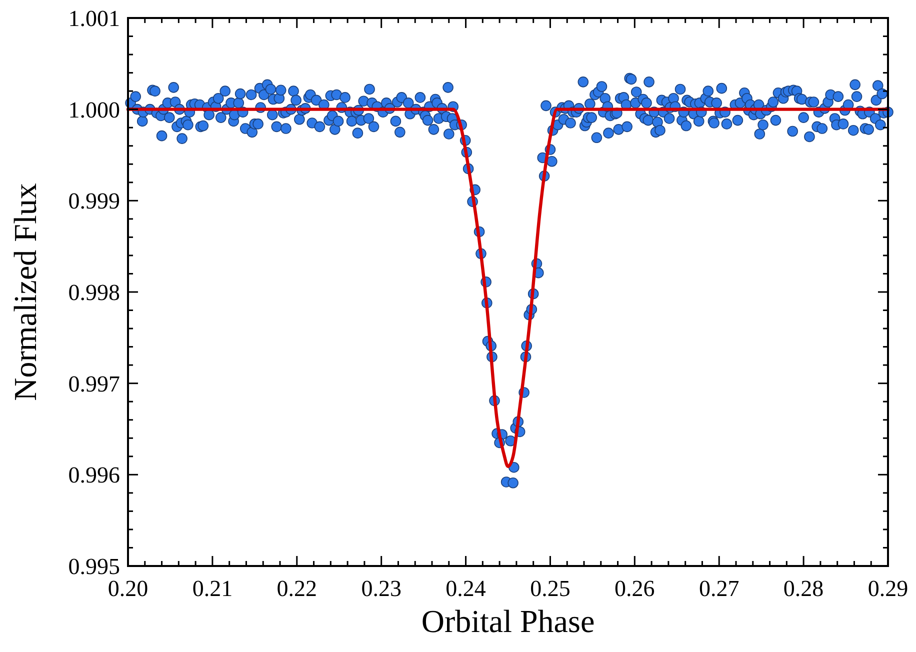 This screenshot has width=916, height=652. I want to click on x-tick-label: 0.28, so click(803, 588).